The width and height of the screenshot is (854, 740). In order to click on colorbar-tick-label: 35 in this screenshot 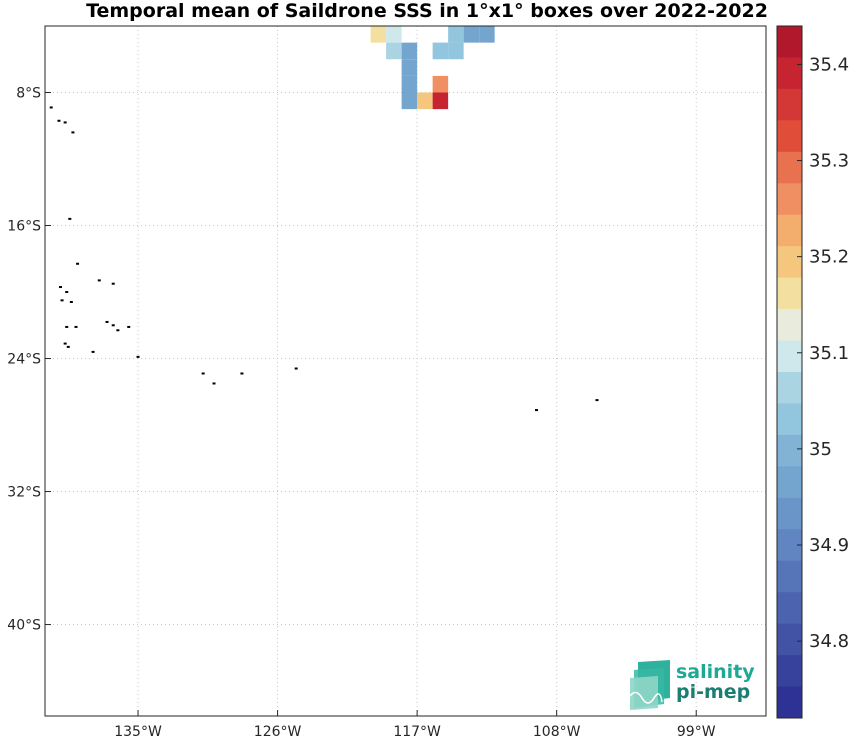, I will do `click(820, 449)`.